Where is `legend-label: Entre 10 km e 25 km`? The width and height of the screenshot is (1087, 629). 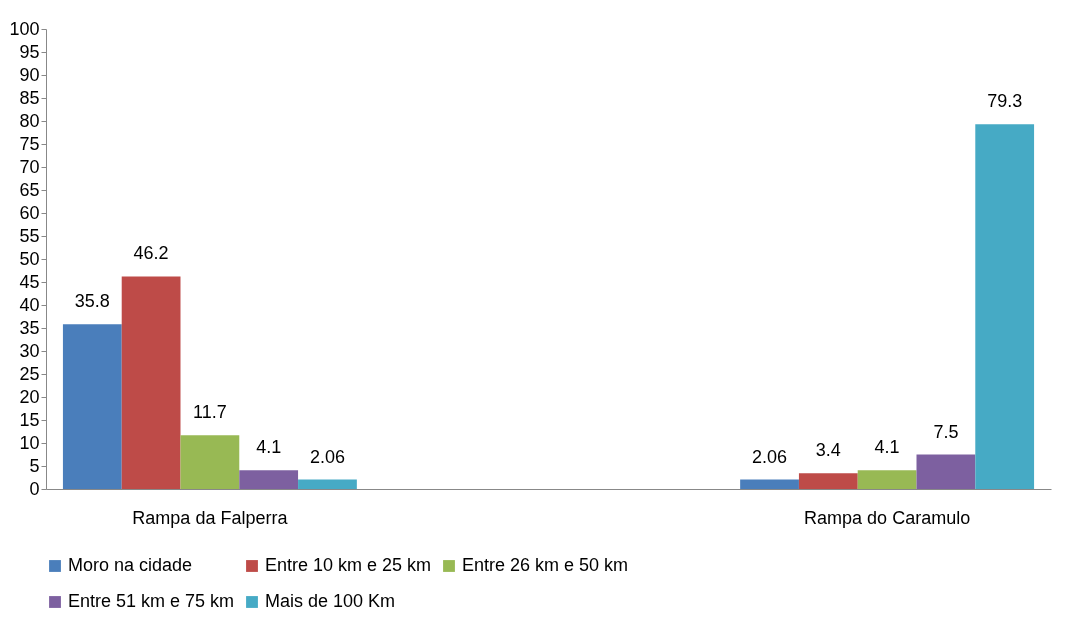 legend-label: Entre 10 km e 25 km is located at coordinates (348, 565).